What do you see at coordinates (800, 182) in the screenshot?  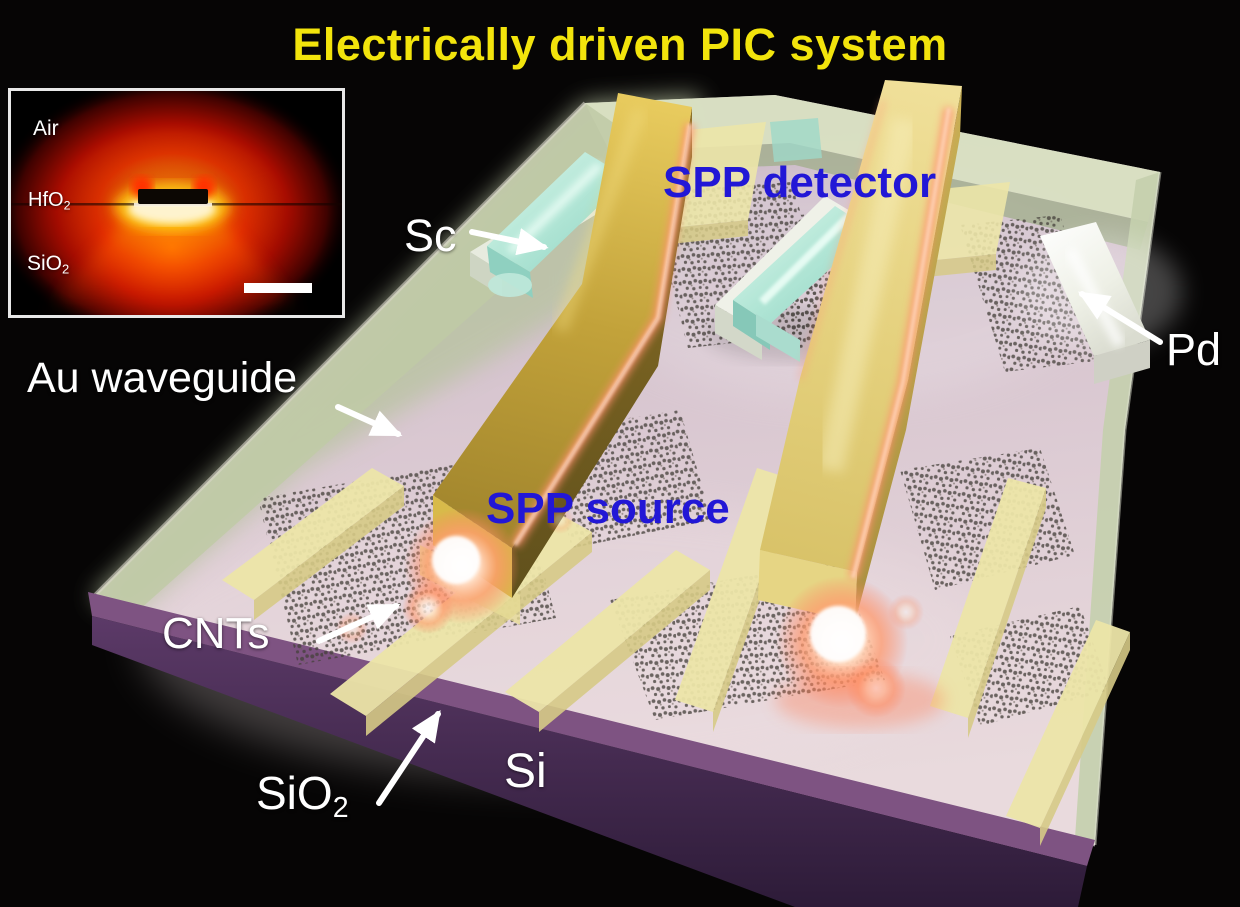 I see `label-spp-detector: SPP detector` at bounding box center [800, 182].